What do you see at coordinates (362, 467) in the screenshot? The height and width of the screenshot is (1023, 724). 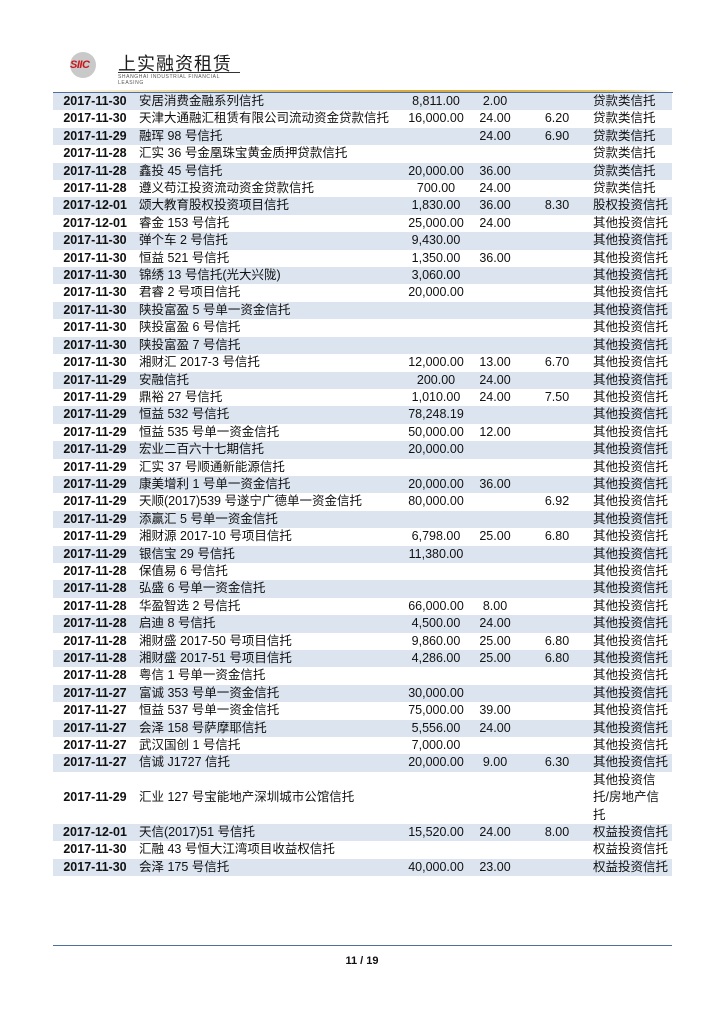 I see `table-row: 2017-11-29 汇实 37 号顺通新能源信托 其他投资信托` at bounding box center [362, 467].